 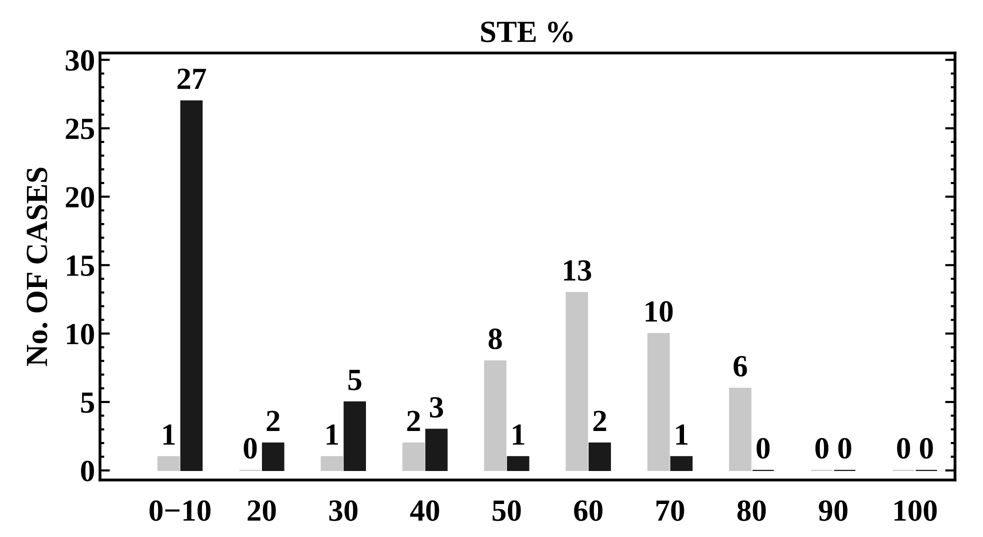 What do you see at coordinates (80, 129) in the screenshot?
I see `y-tick-label: 25` at bounding box center [80, 129].